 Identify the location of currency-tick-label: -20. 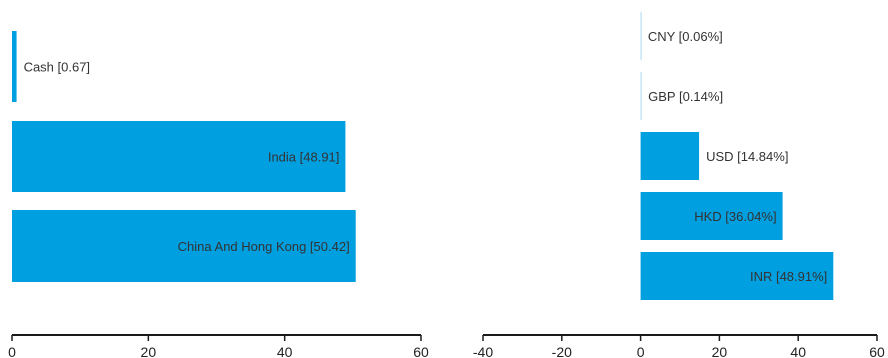
(562, 351).